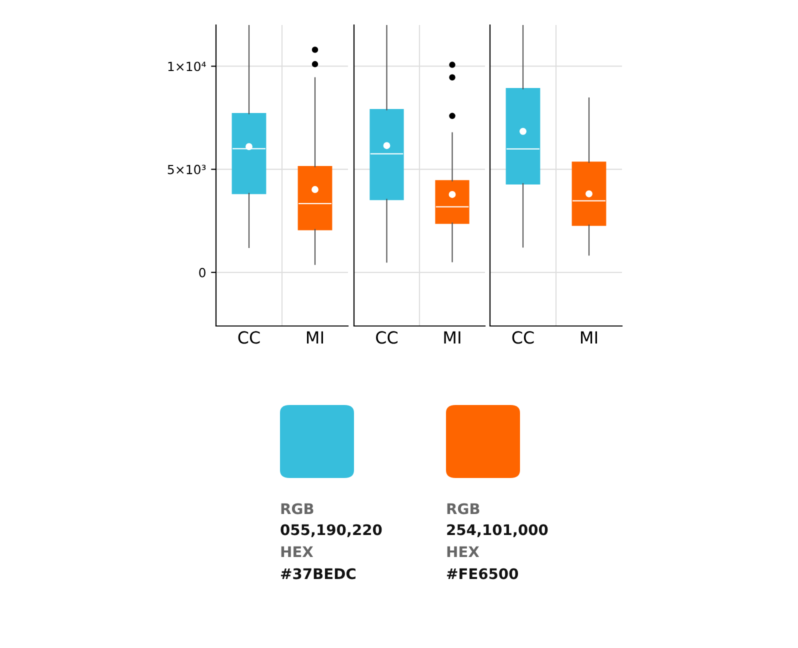  What do you see at coordinates (187, 67) in the screenshot?
I see `y-tick-label: 1×10⁴` at bounding box center [187, 67].